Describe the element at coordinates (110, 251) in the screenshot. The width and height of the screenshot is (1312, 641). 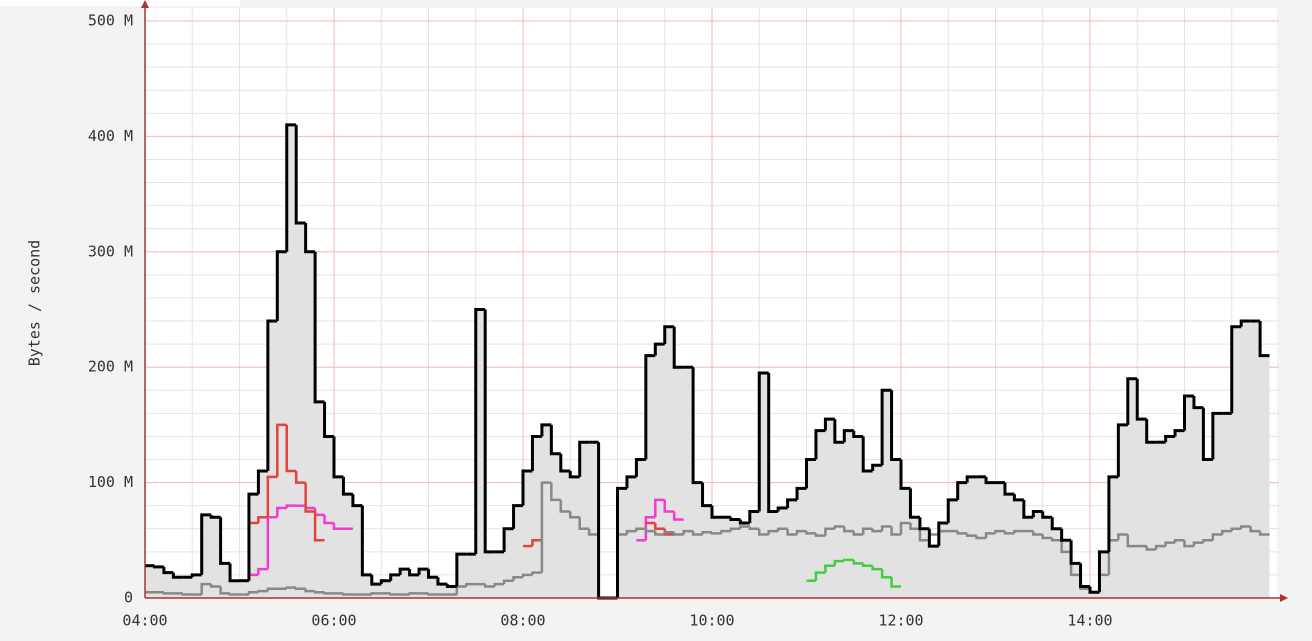
I see `y-tick-label: 300 M` at that location.